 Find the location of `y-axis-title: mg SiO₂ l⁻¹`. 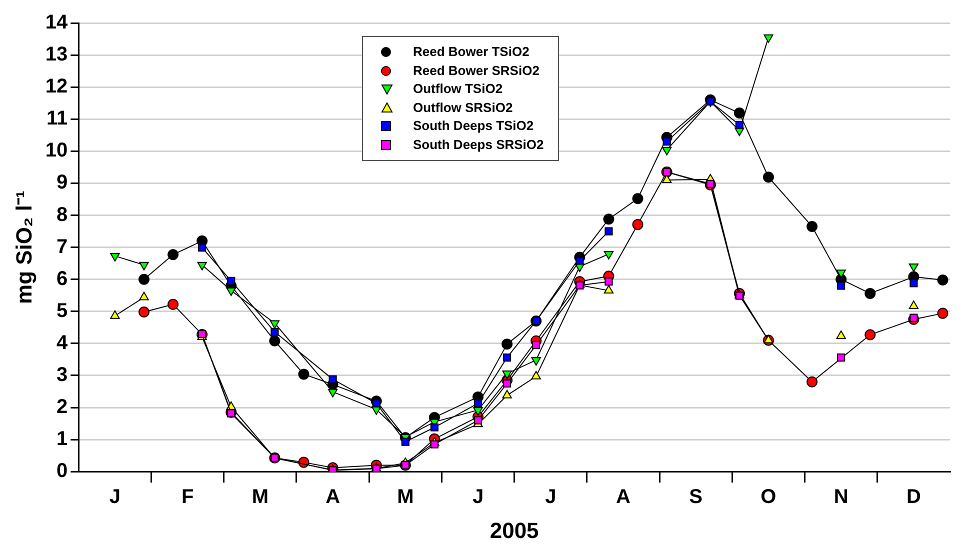

y-axis-title: mg SiO₂ l⁻¹ is located at coordinates (23, 247).